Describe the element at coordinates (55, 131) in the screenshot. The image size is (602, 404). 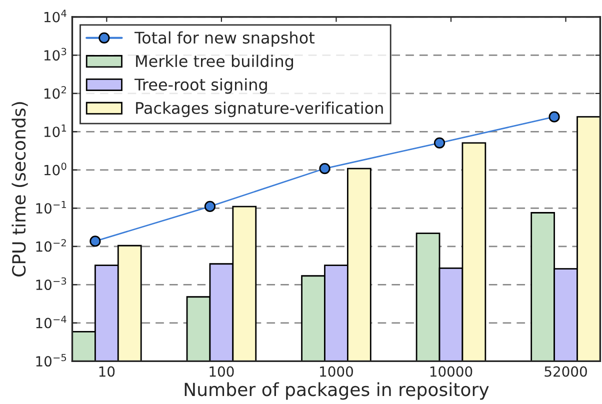
I see `y-tick-label: 10$^{1}$` at that location.